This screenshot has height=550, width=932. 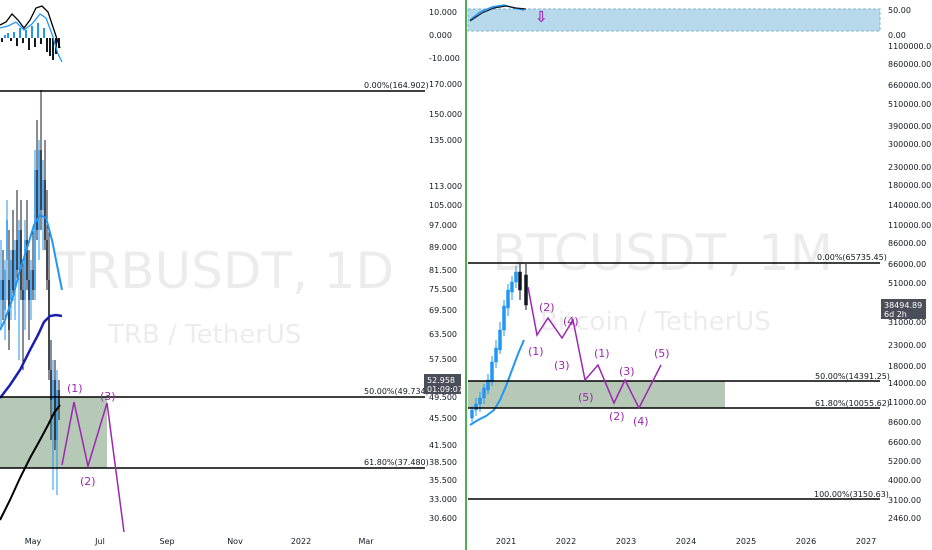 I want to click on trb-fib-label-50: 50.00%(49.734), so click(x=396, y=391).